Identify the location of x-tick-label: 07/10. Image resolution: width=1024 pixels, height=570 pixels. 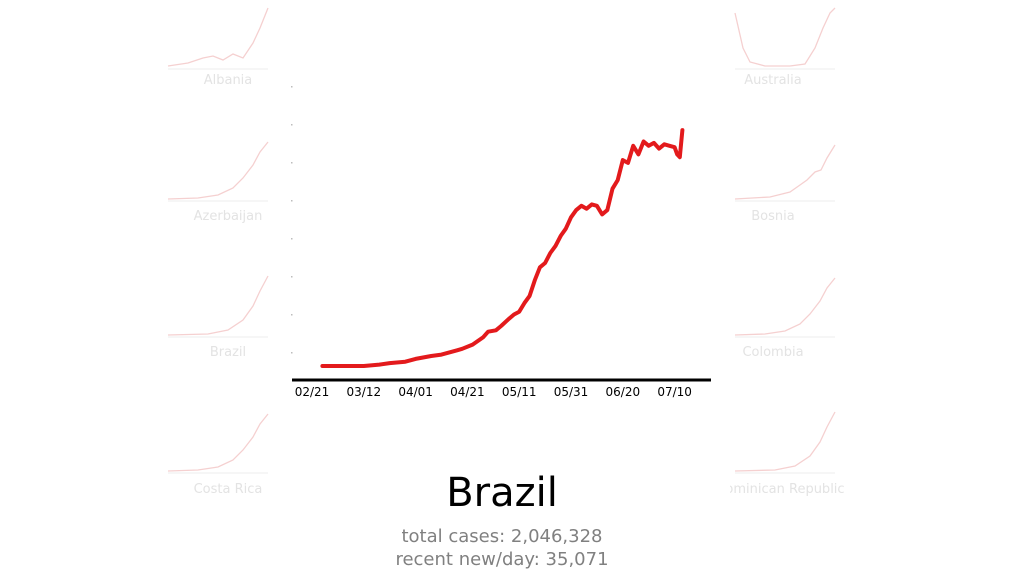
(674, 392).